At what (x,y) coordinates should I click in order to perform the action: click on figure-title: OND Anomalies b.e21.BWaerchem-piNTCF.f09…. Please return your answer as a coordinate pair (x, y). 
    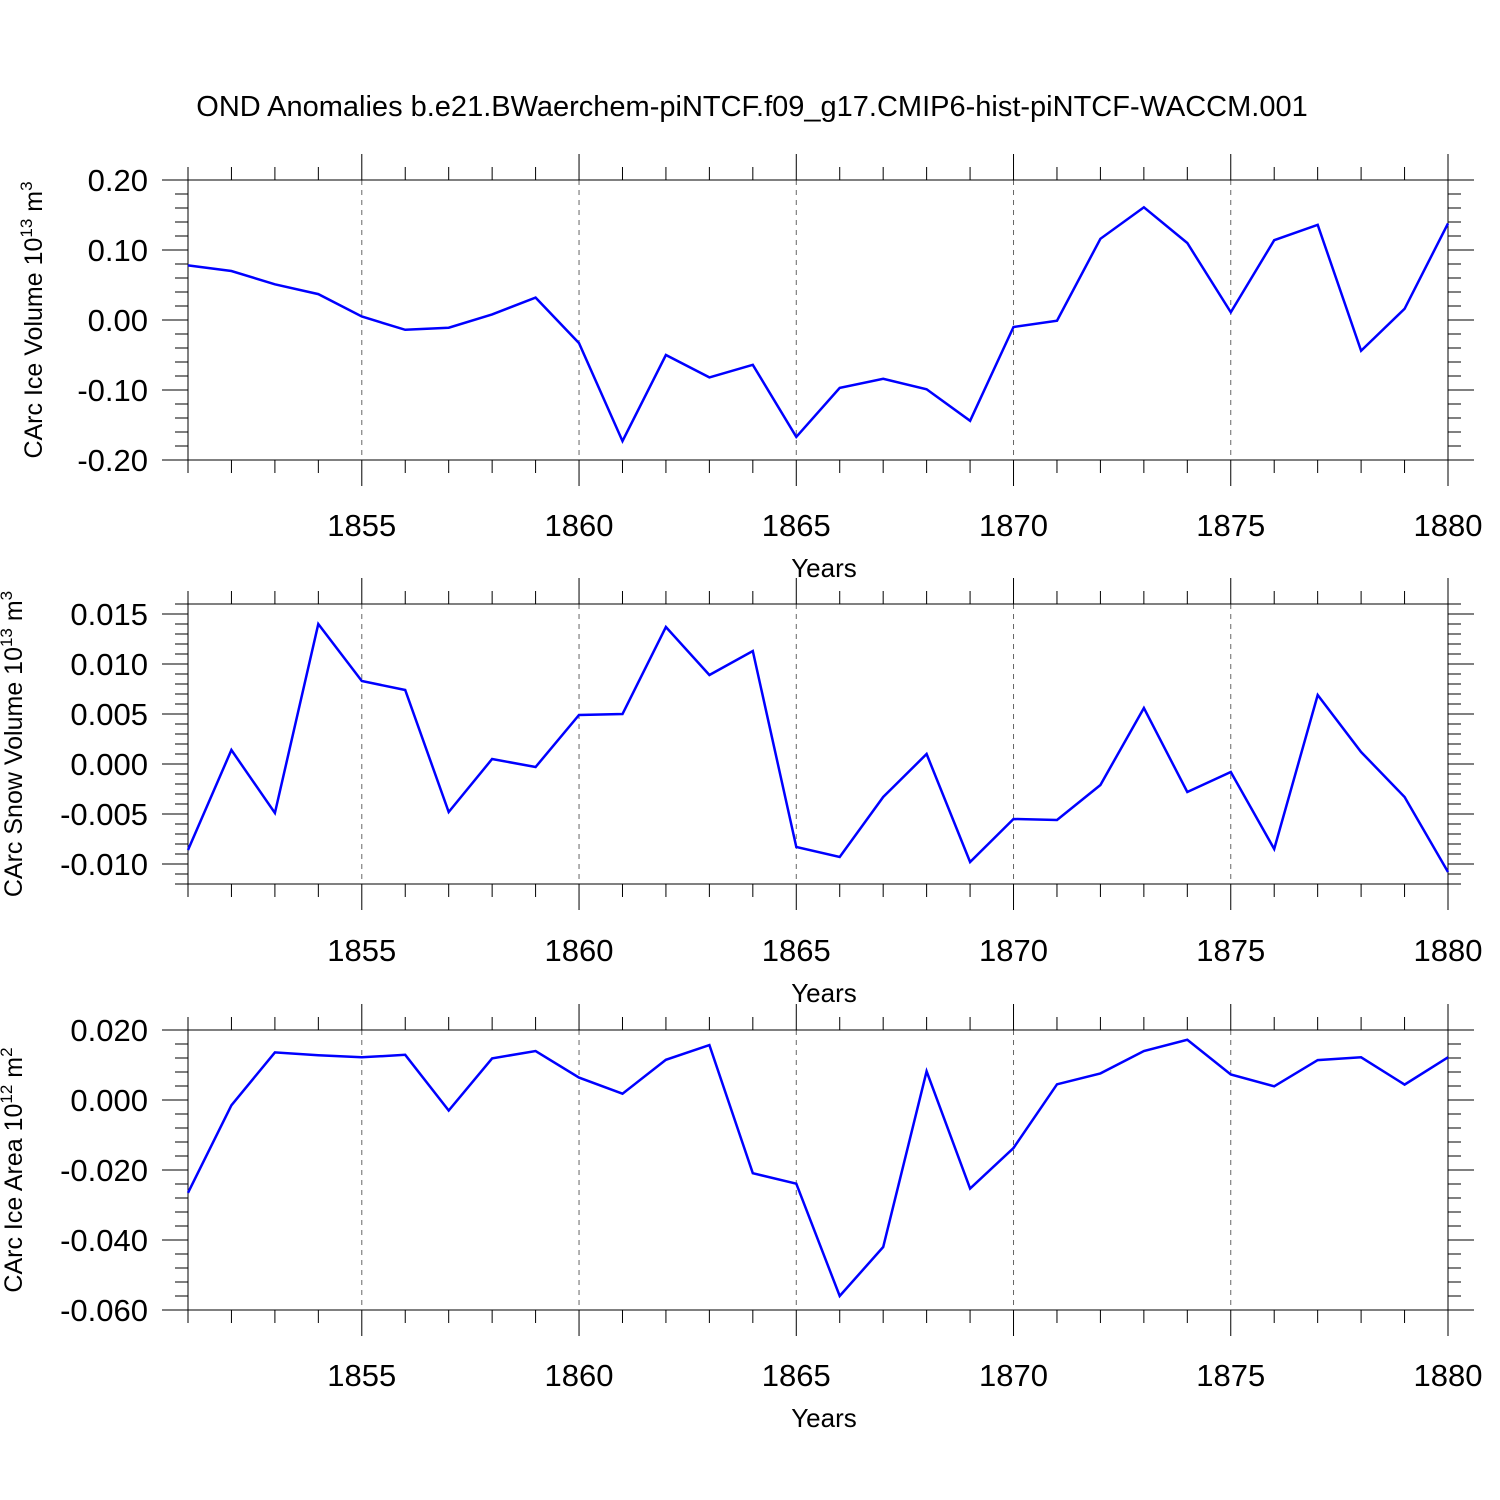
    Looking at the image, I should click on (751, 107).